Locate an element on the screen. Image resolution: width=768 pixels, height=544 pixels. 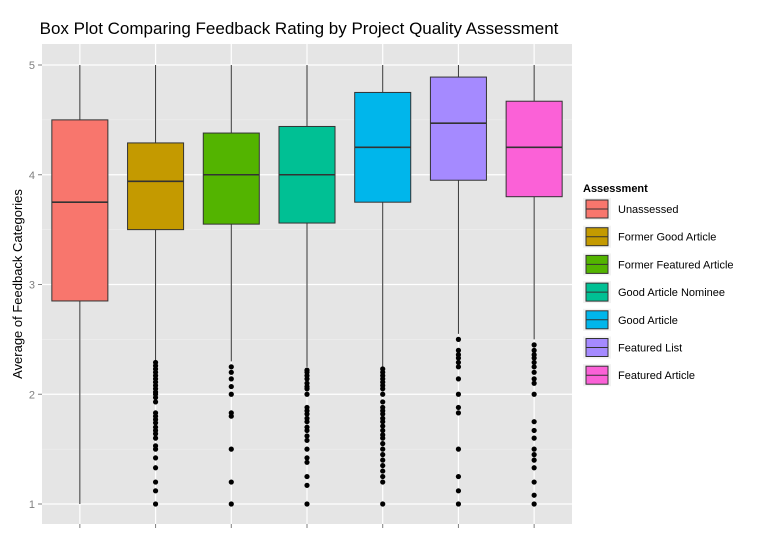
y-axis-title: Average of Feedback Categories is located at coordinates (17, 284).